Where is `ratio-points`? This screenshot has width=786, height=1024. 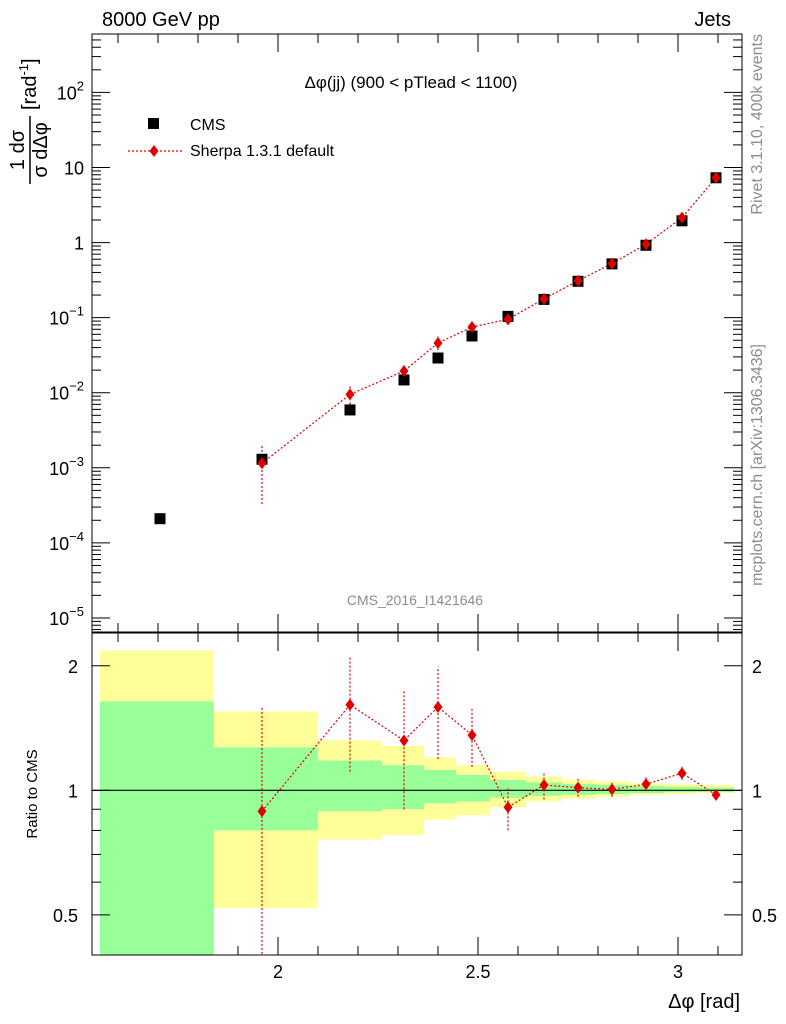
ratio-points is located at coordinates (489, 758).